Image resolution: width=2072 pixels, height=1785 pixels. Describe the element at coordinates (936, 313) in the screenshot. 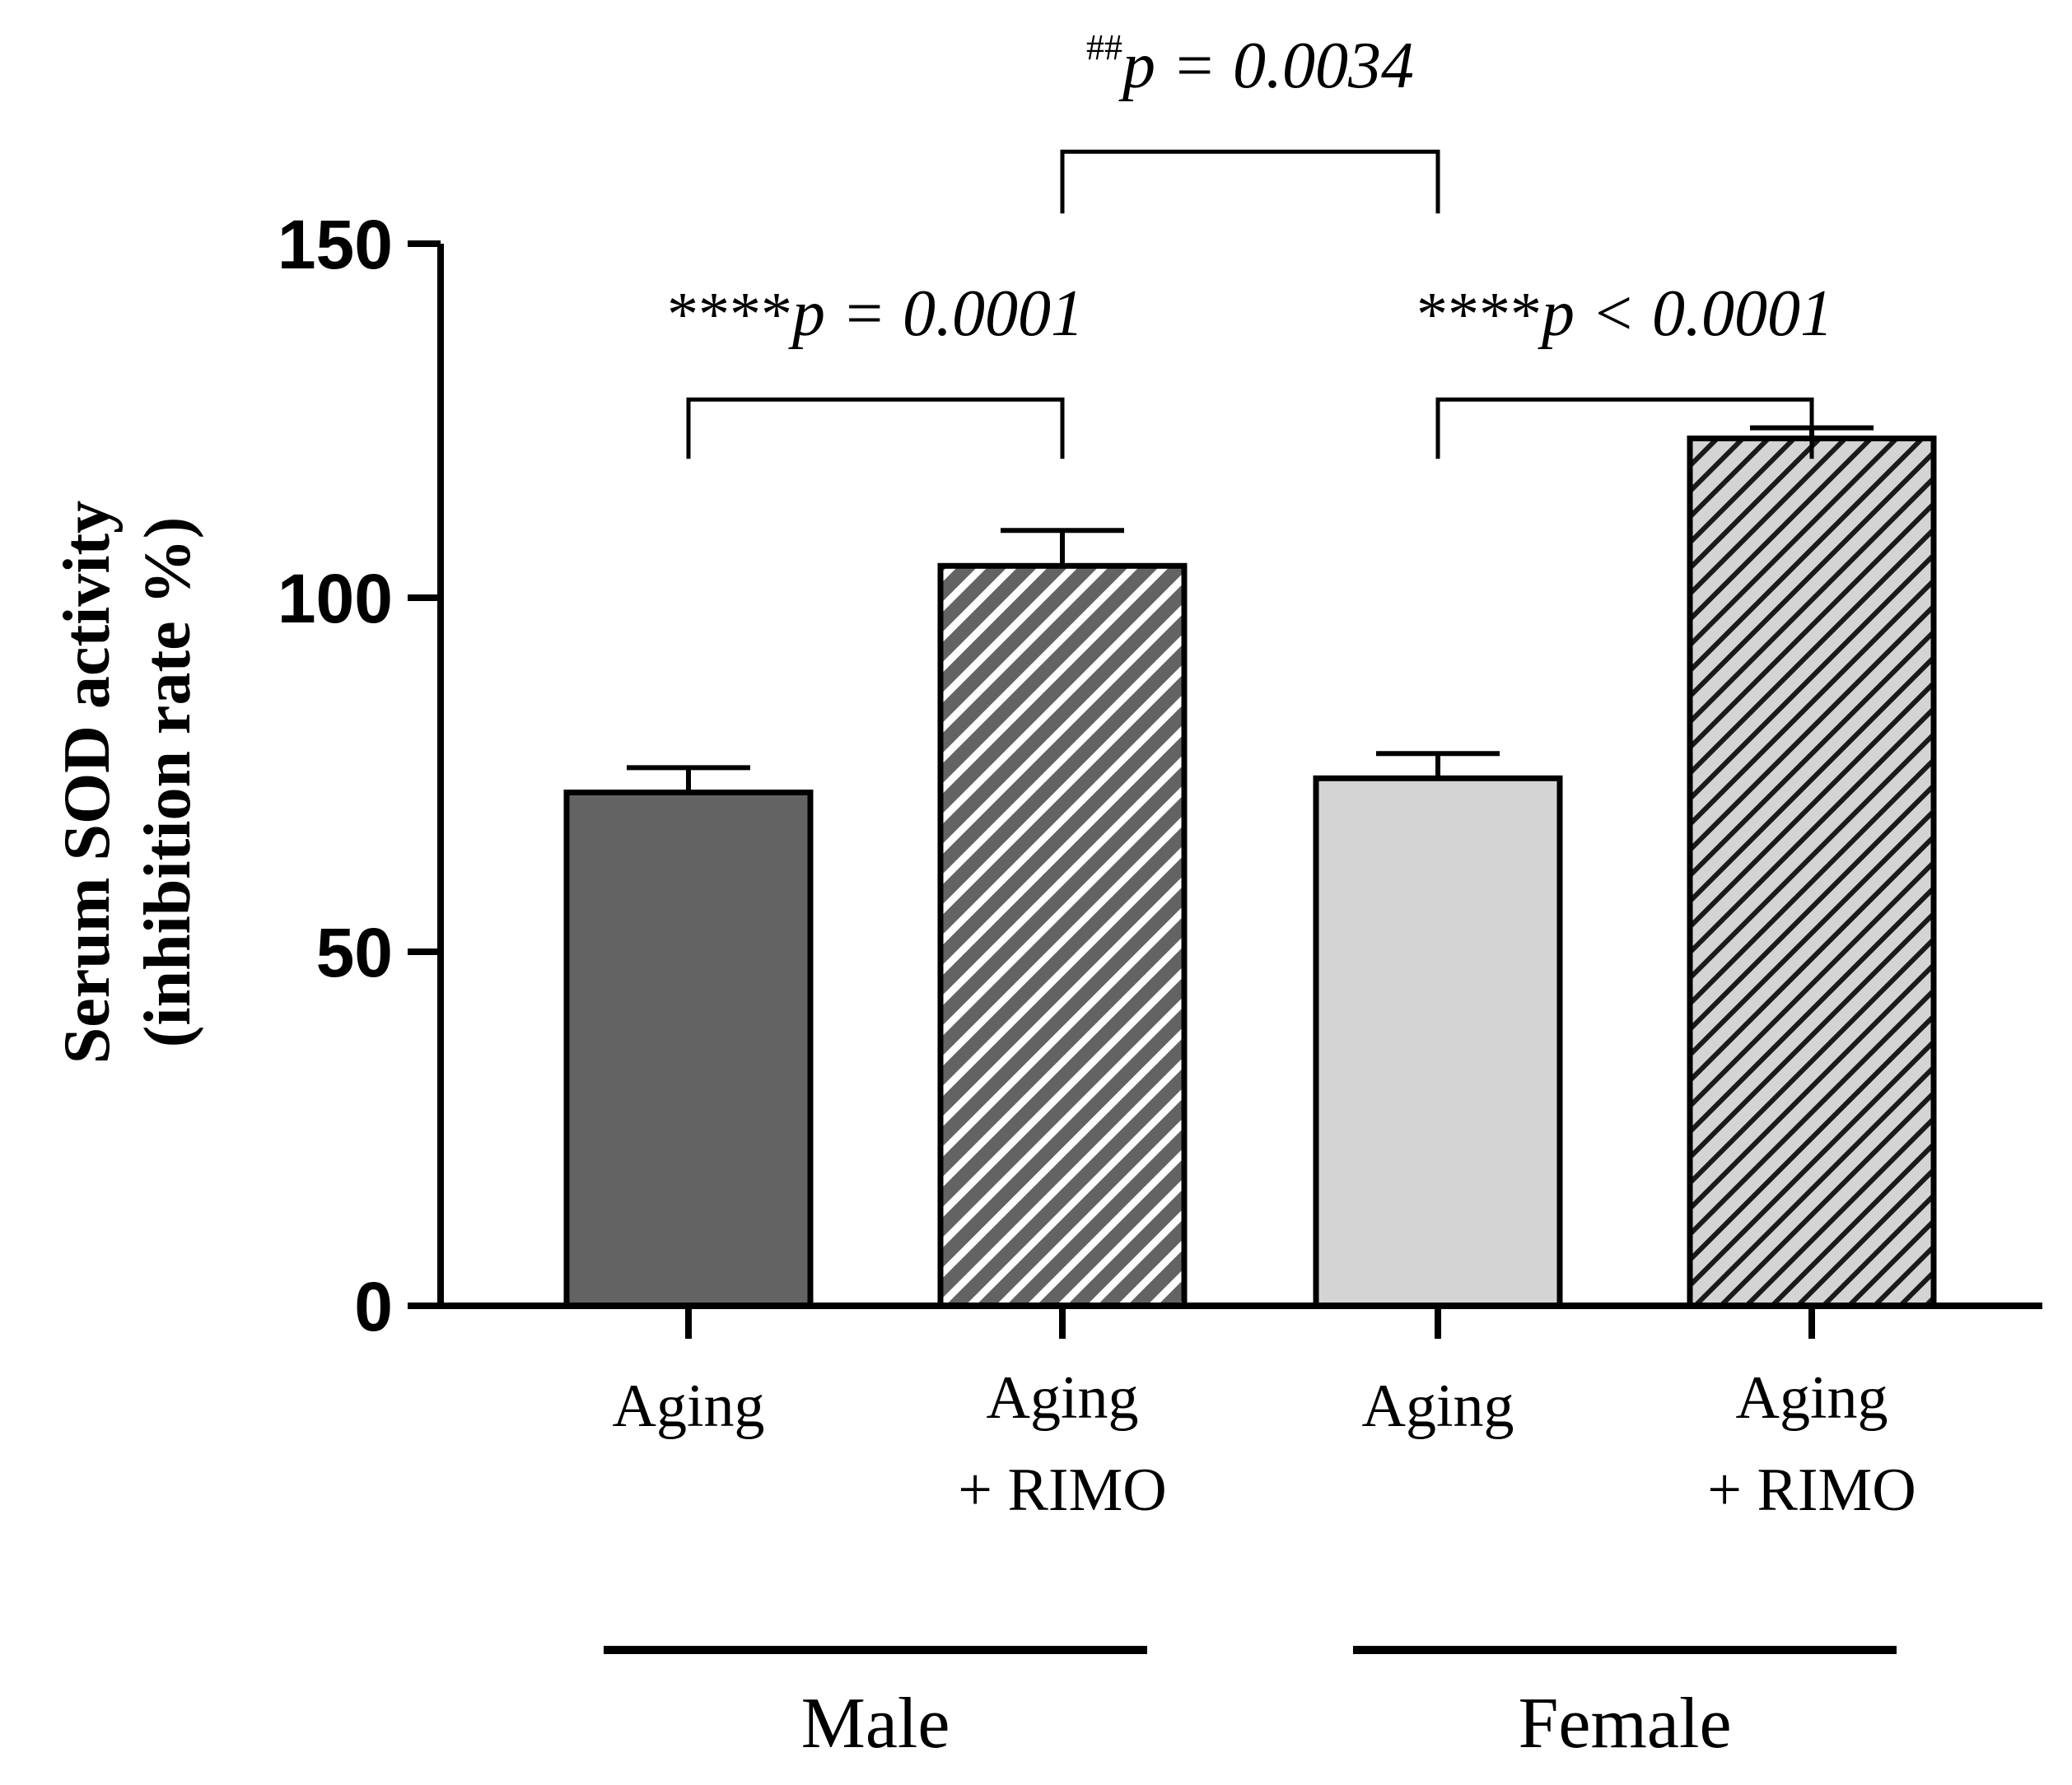

I see `significance-pvalue: p = 0.0001` at that location.